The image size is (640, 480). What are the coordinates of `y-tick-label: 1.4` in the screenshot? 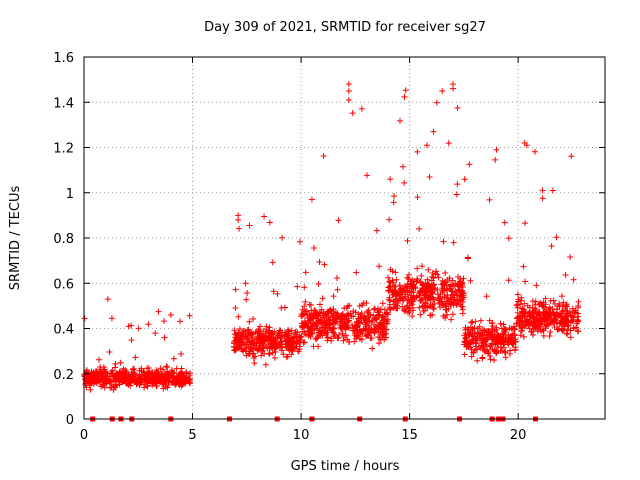 It's located at (63, 103).